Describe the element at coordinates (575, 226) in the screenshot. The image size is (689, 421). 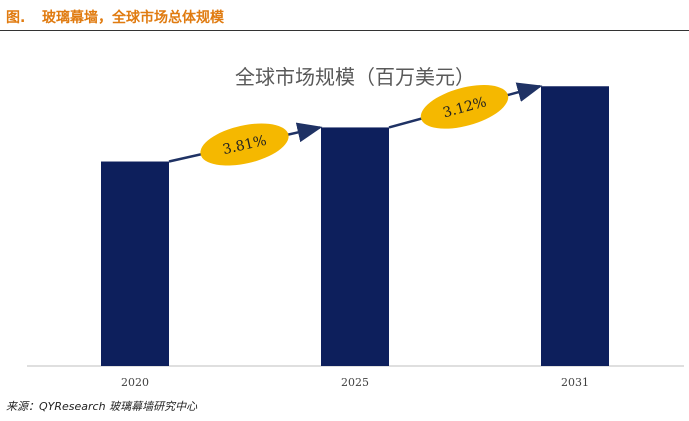
I see `bar-2031` at that location.